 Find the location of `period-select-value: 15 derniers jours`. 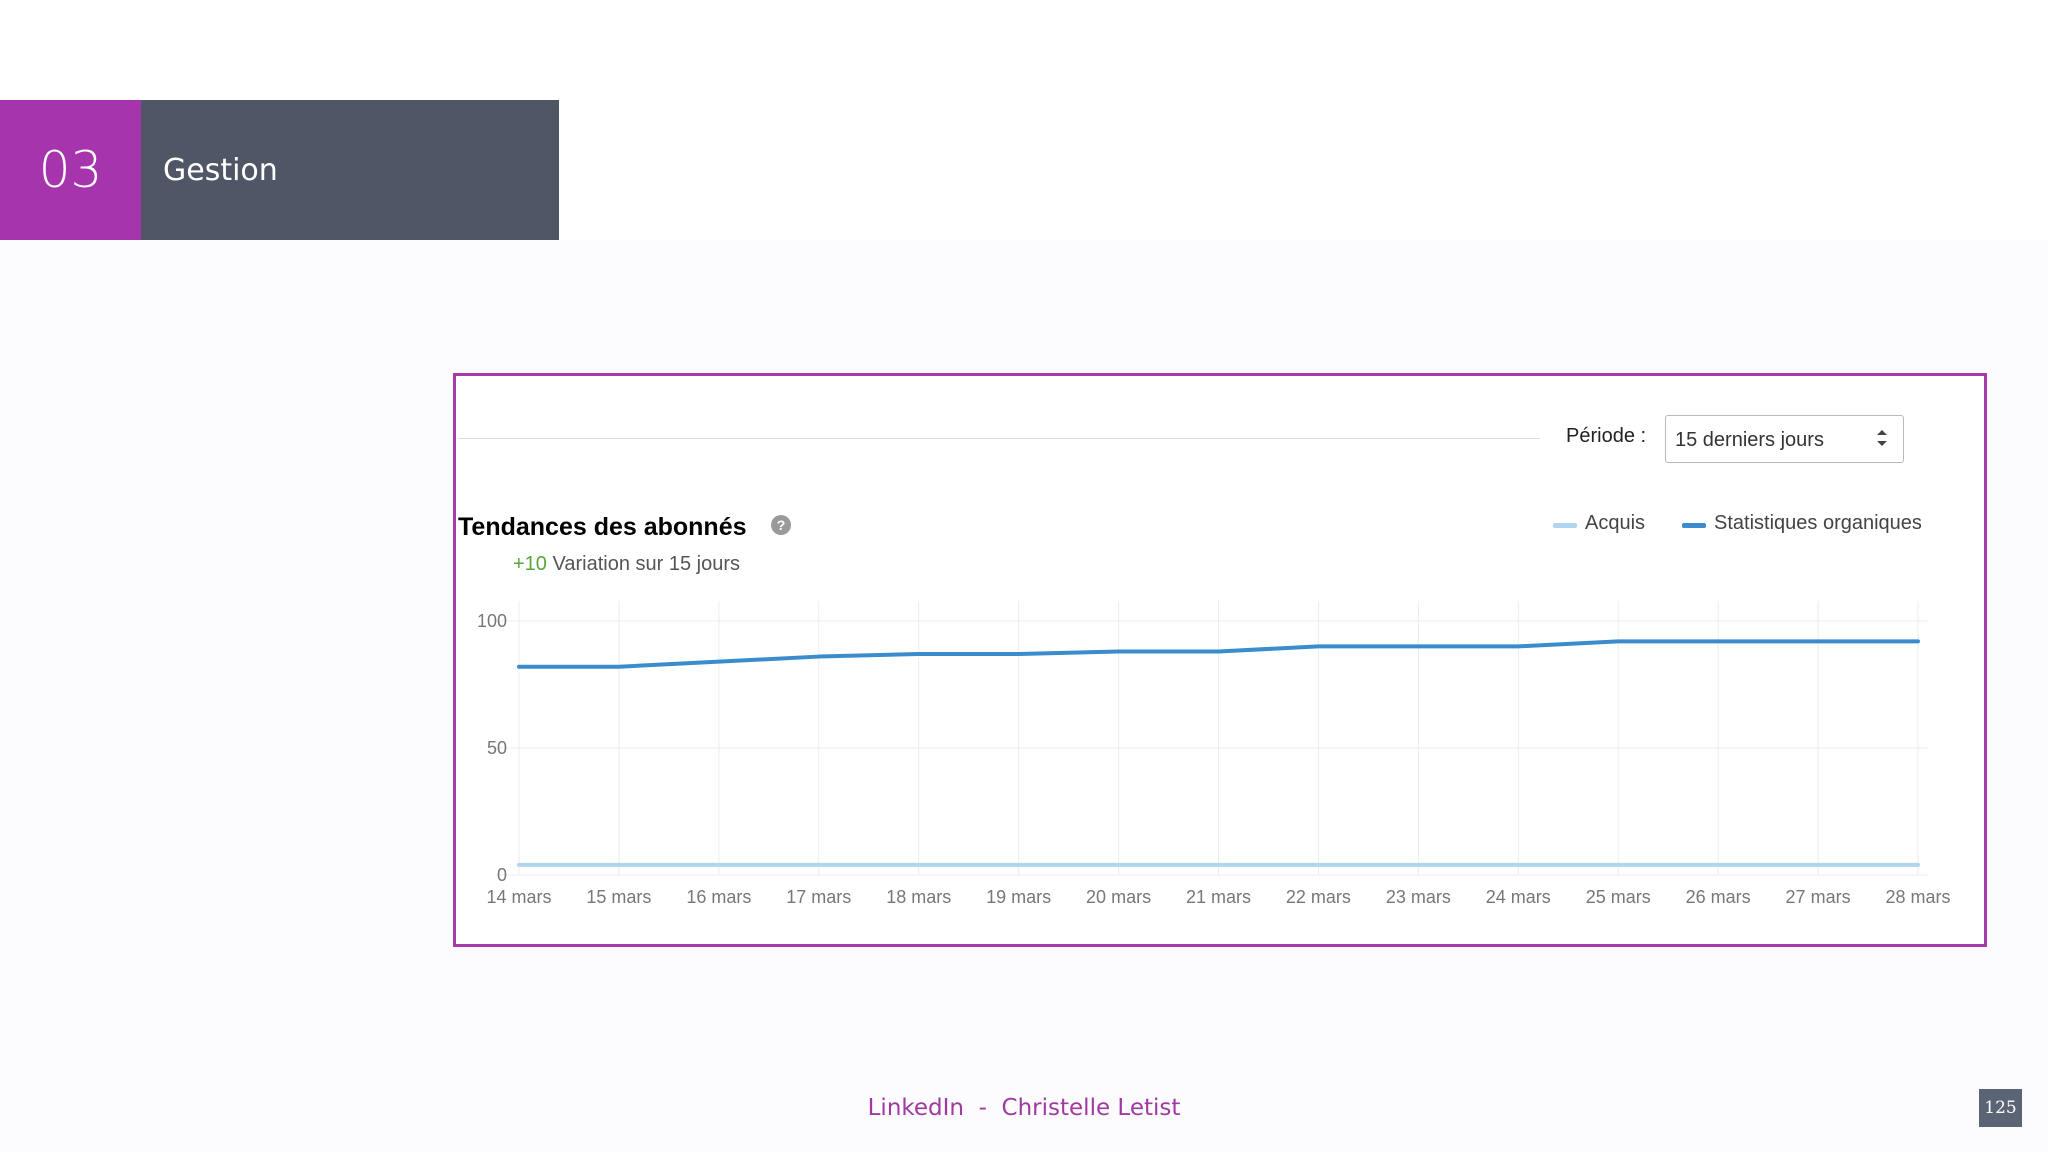

period-select-value: 15 derniers jours is located at coordinates (1749, 440).